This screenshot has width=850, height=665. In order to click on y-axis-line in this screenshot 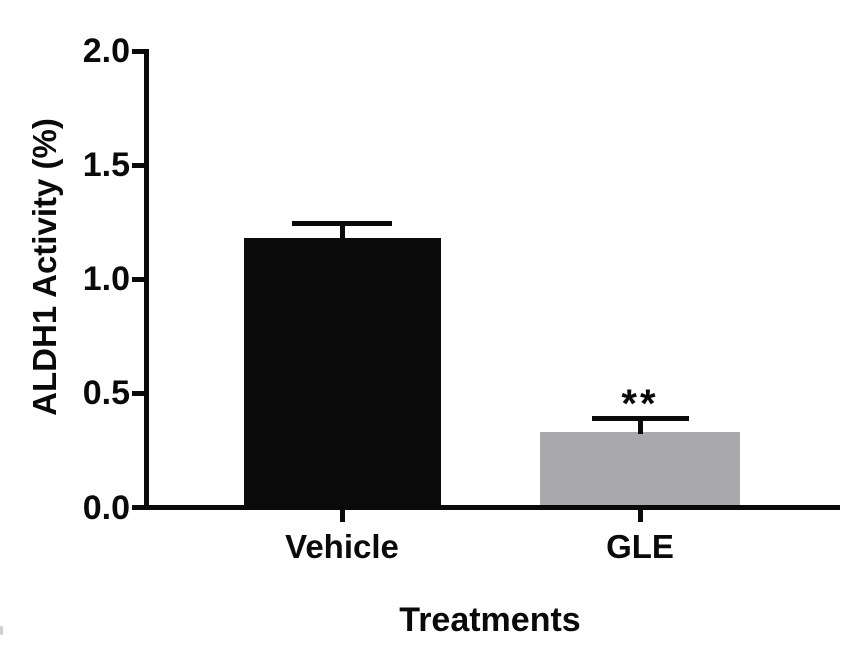, I will do `click(146, 279)`.